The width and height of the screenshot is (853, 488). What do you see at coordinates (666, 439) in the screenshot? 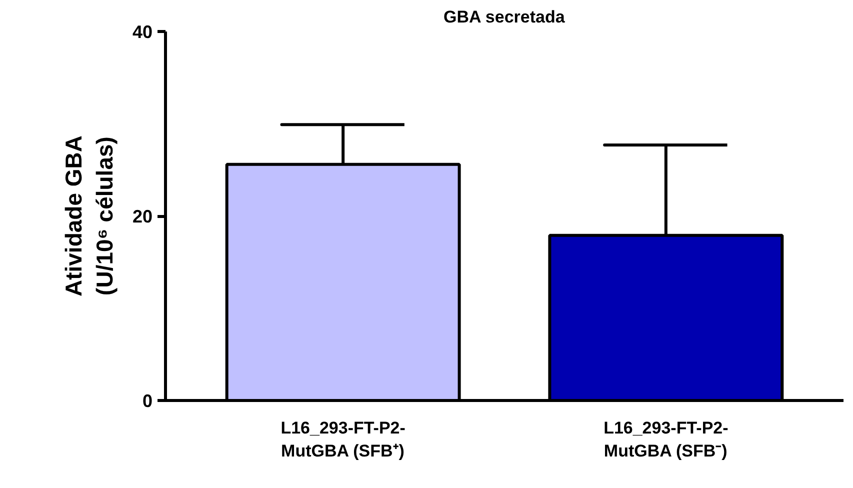
I see `x-tick-label: L16_293-FT-P2- MutGBA (SFB⁻)` at bounding box center [666, 439].